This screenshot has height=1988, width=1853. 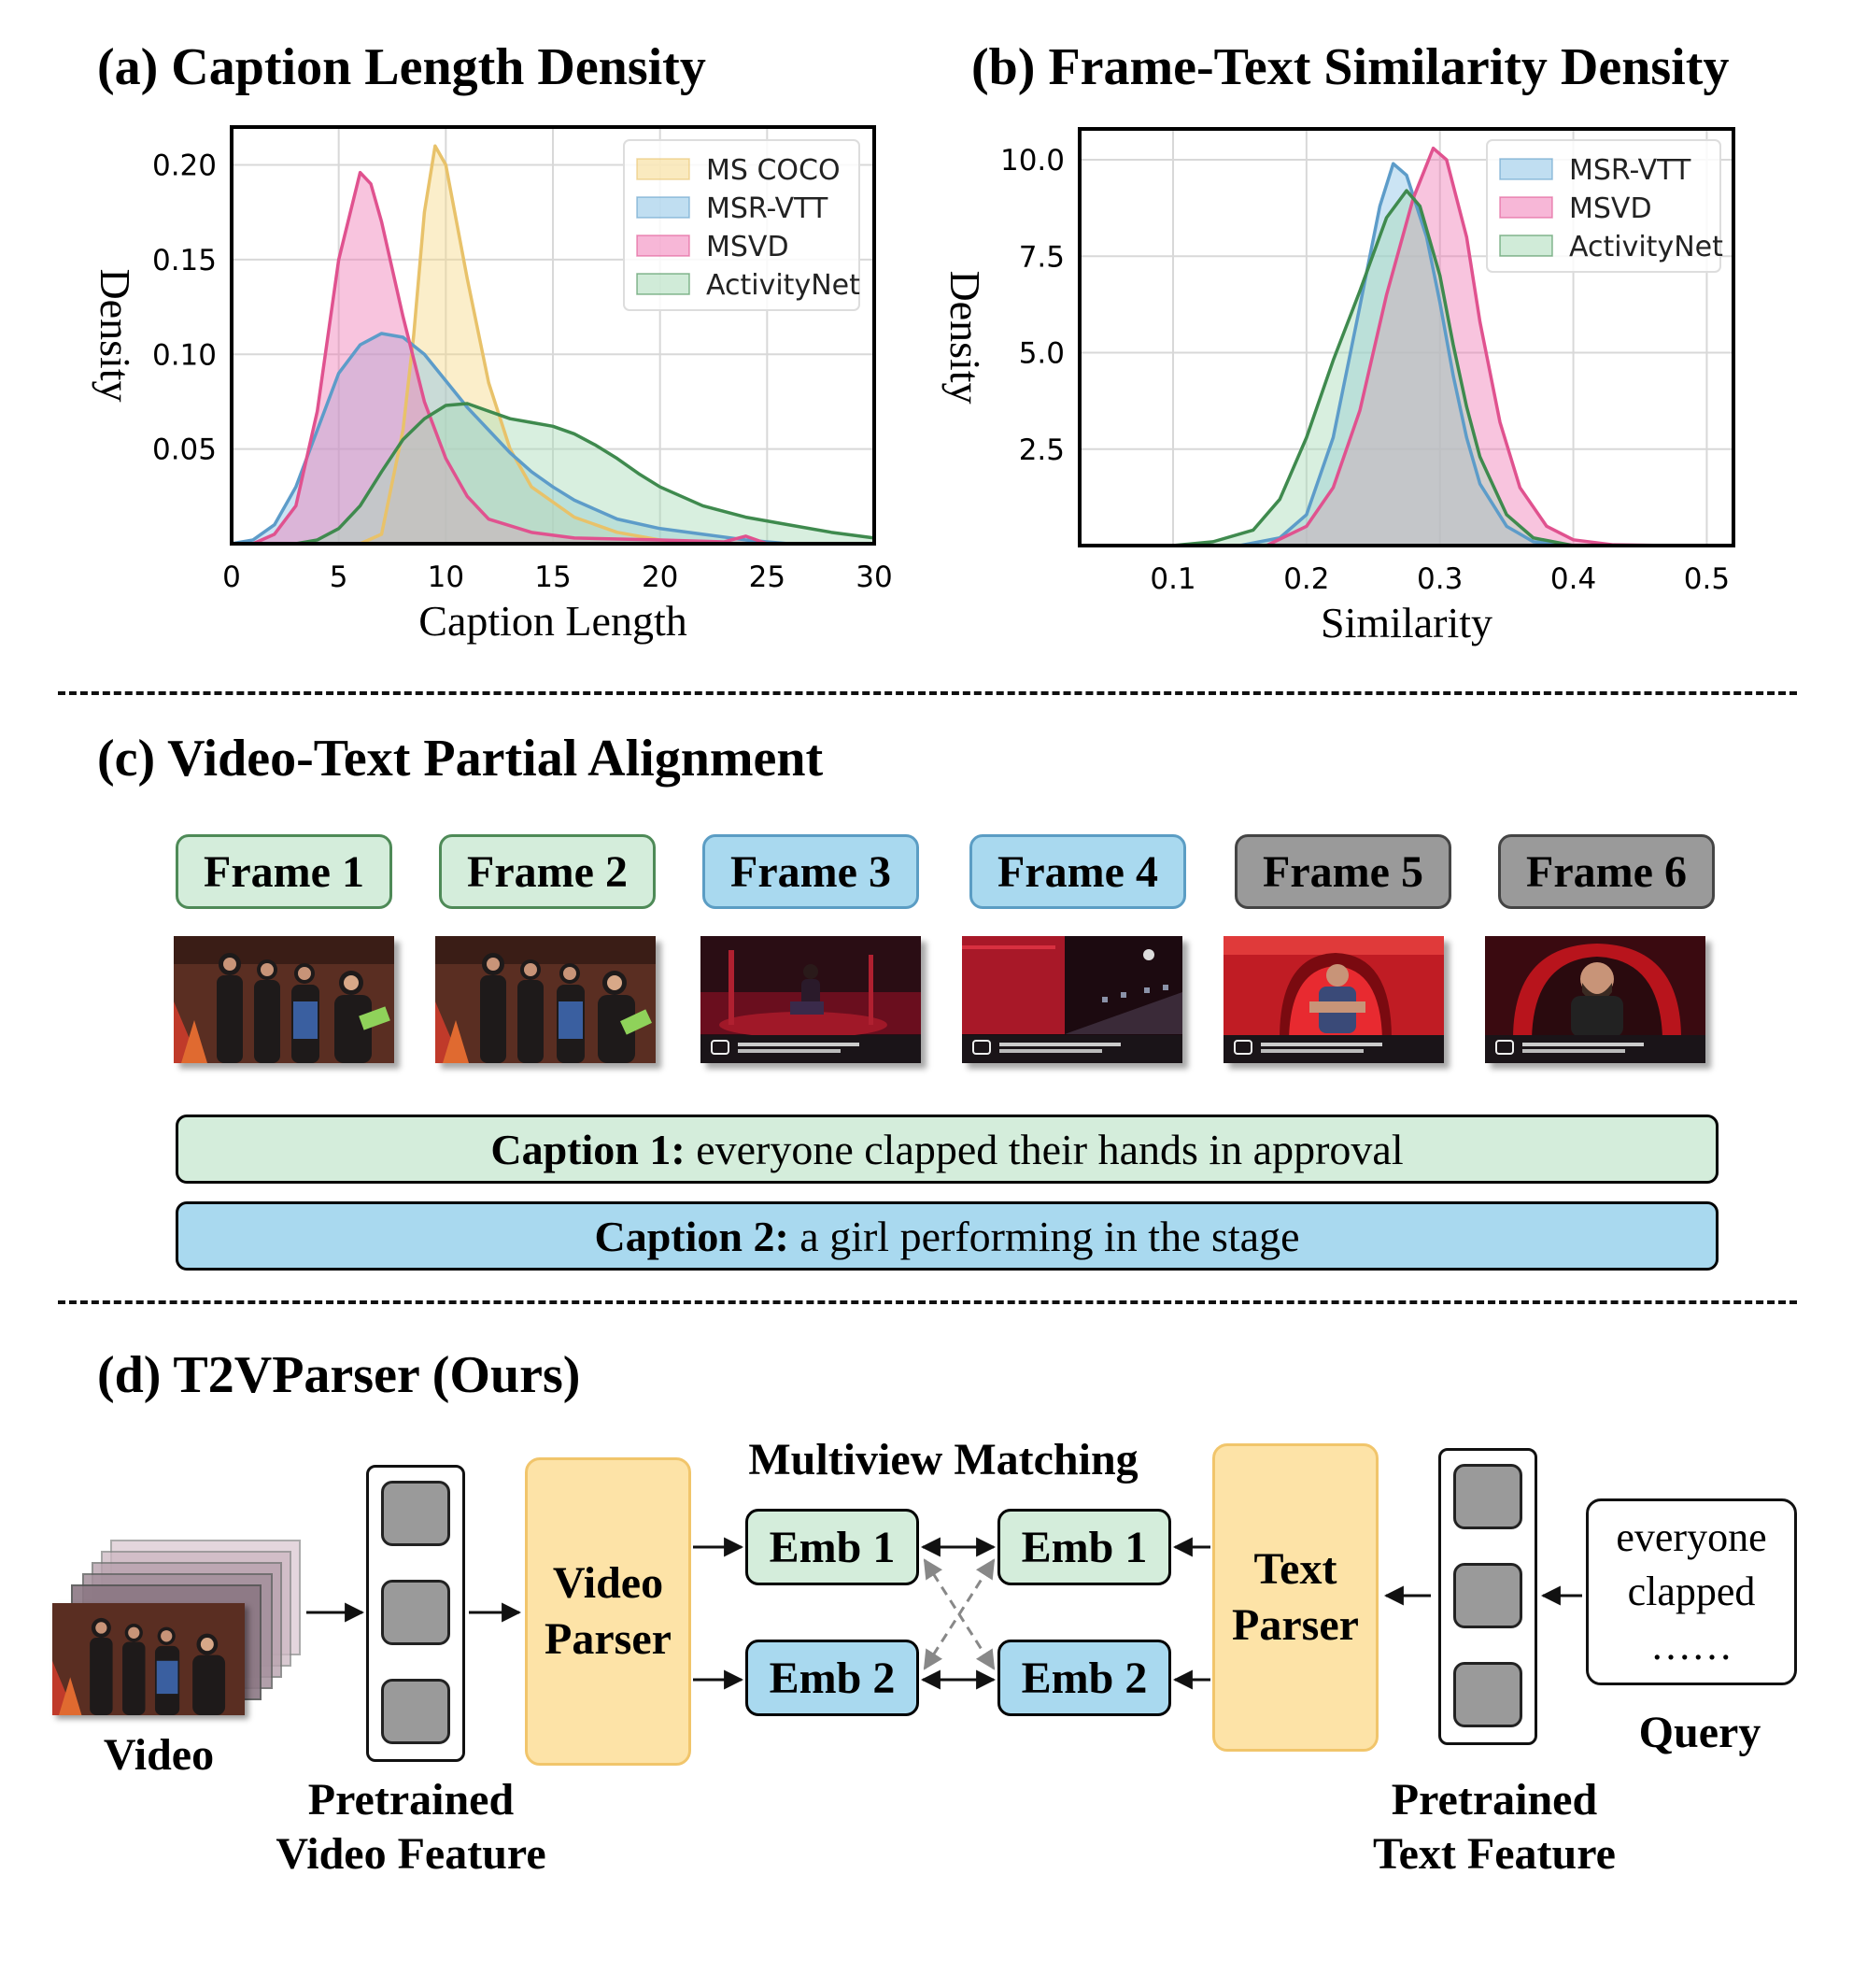 What do you see at coordinates (1042, 257) in the screenshot?
I see `y-tick-label: 7.5` at bounding box center [1042, 257].